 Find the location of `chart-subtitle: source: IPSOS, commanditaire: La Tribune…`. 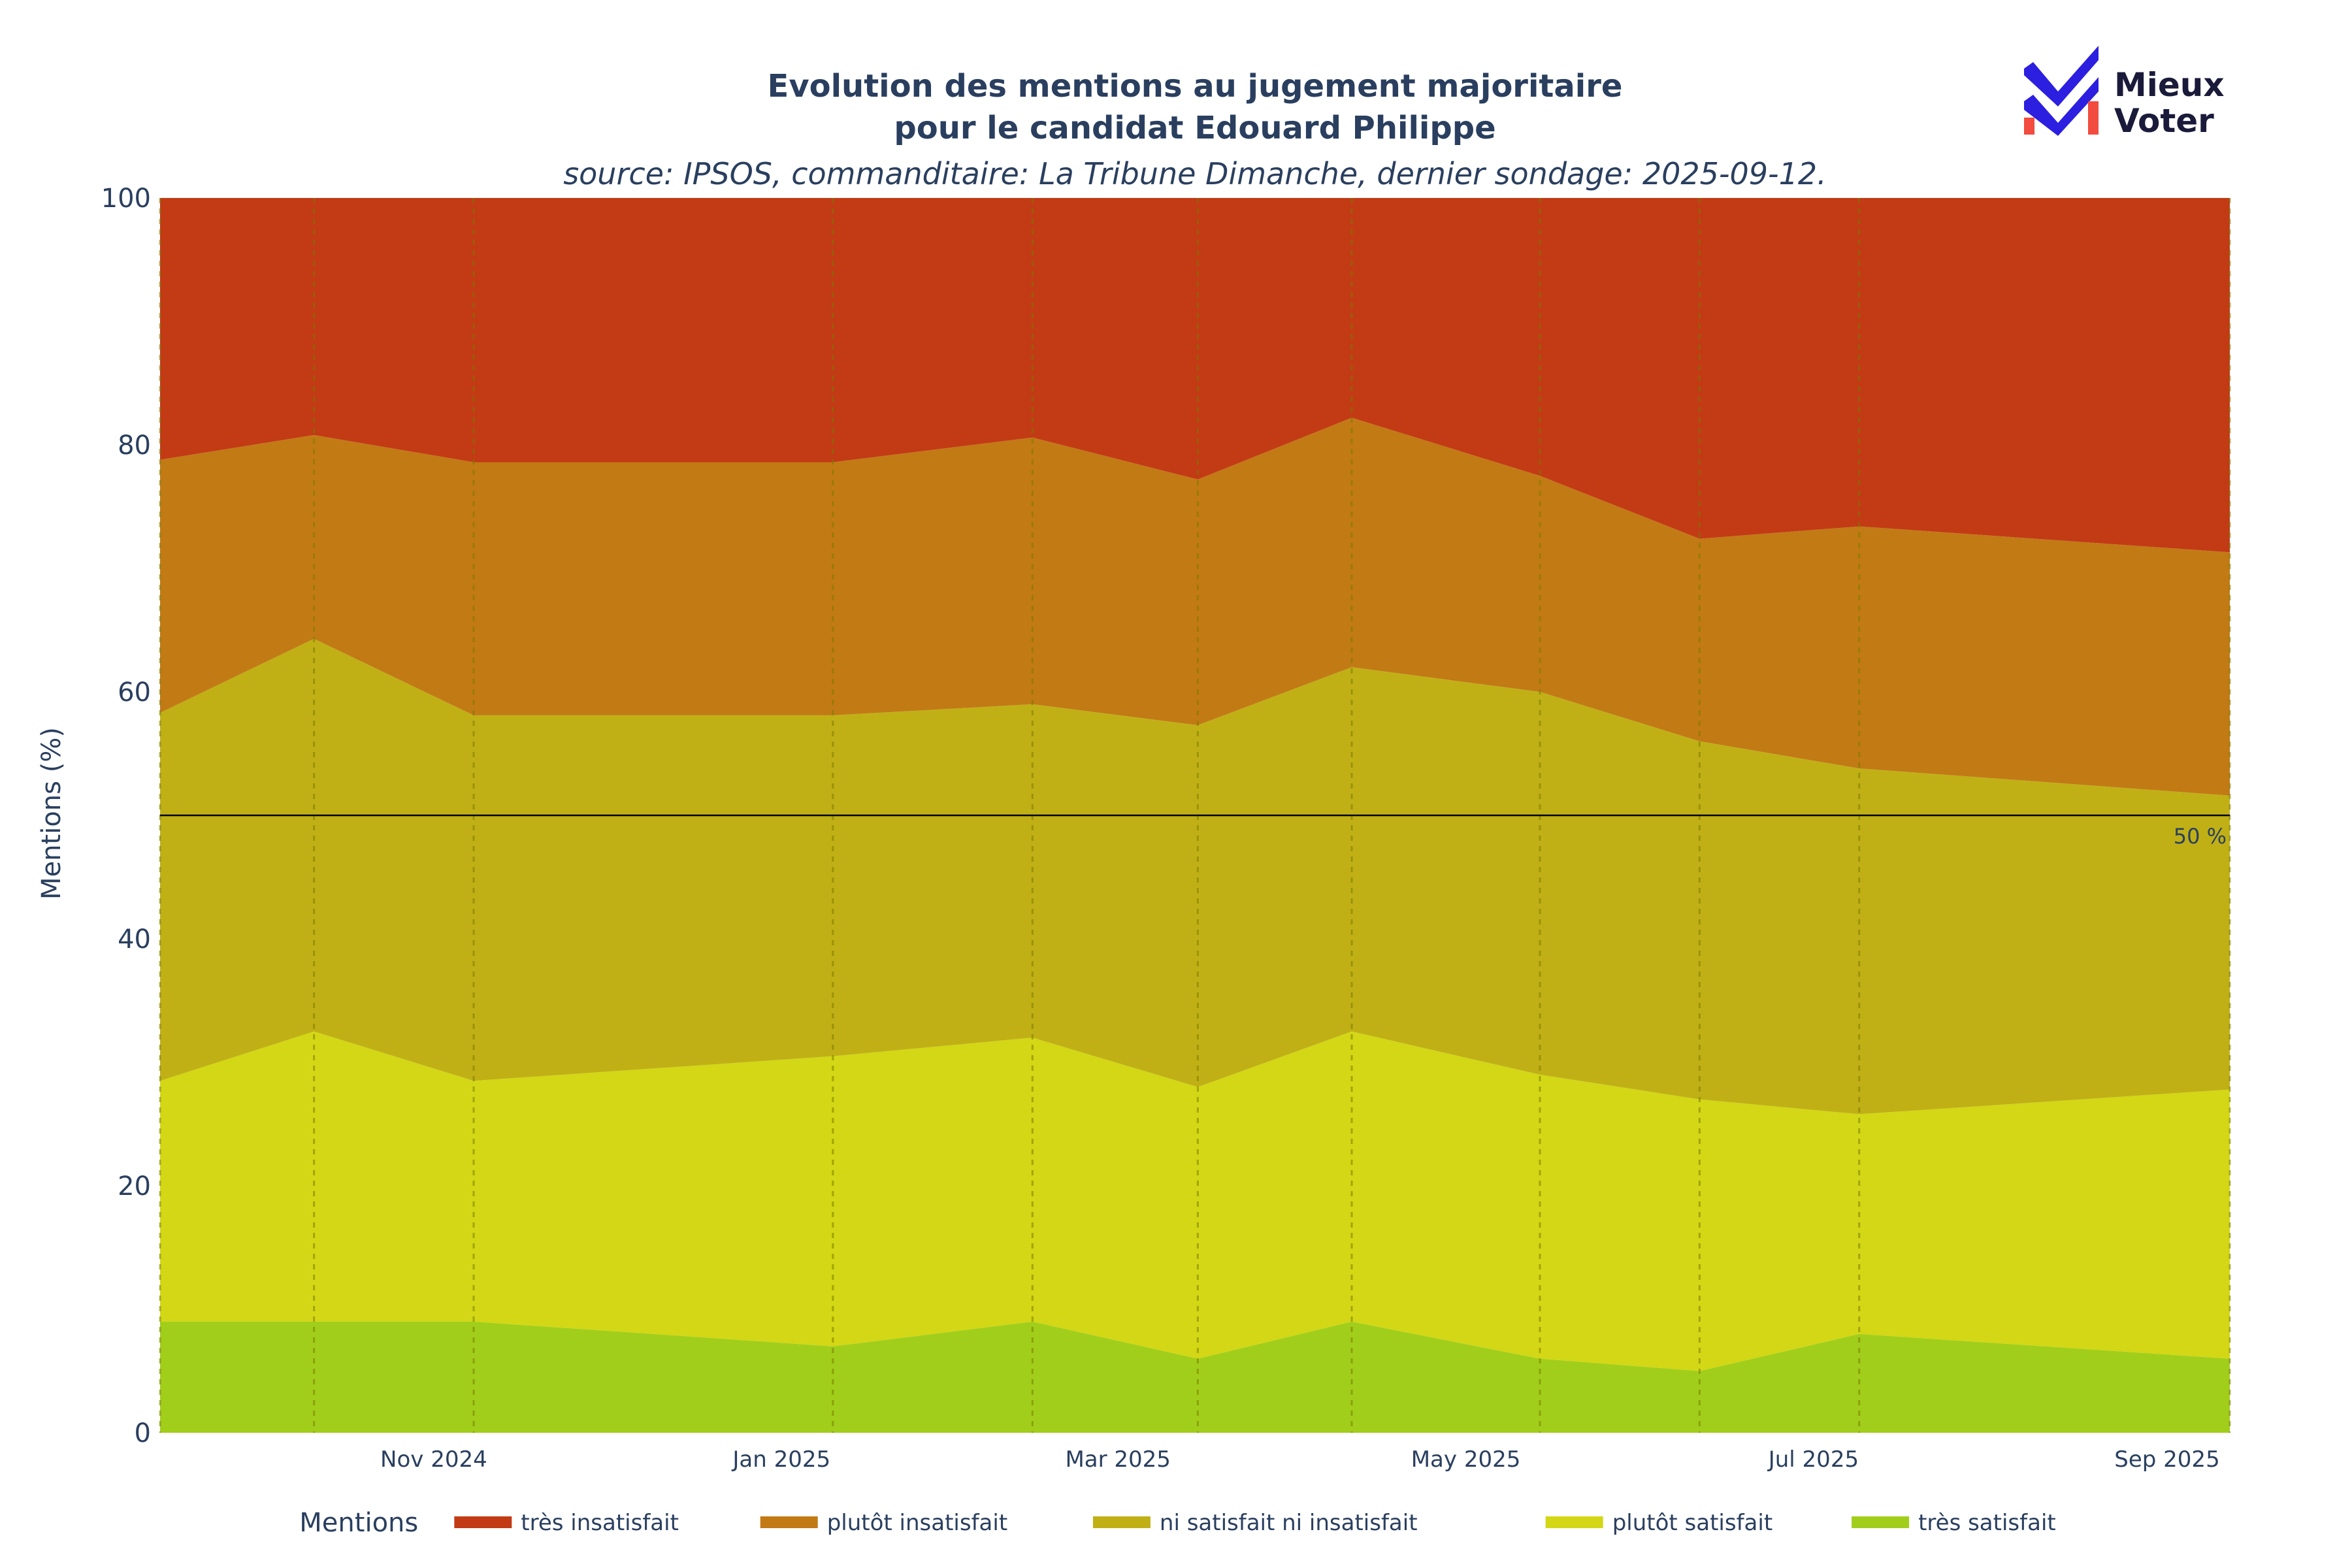

chart-subtitle: source: IPSOS, commanditaire: La Tribune… is located at coordinates (1195, 173).